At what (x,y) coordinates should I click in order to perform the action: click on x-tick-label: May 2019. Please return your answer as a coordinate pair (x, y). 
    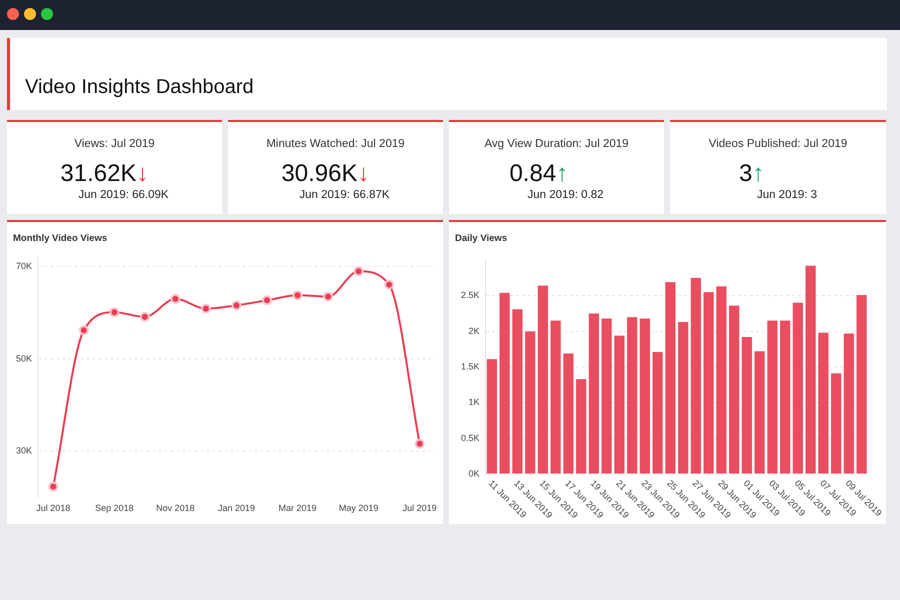
    Looking at the image, I should click on (358, 508).